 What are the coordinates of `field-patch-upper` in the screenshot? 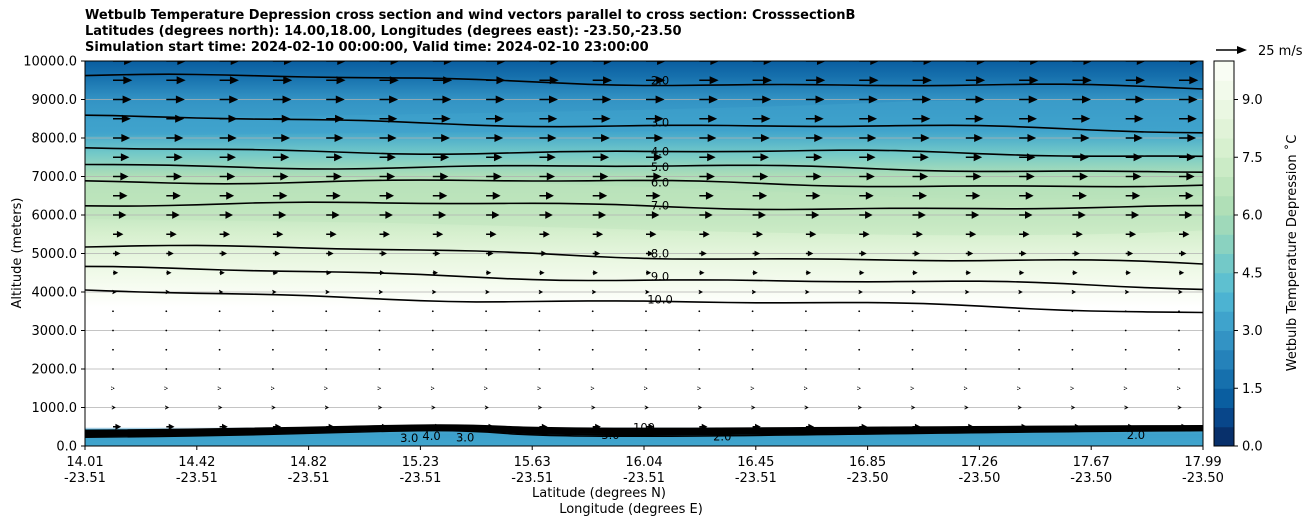 It's located at (644, 117).